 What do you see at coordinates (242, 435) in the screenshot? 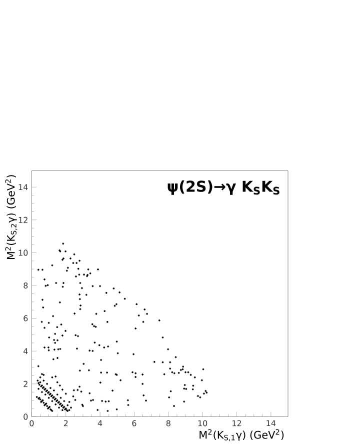
I see `x-axis-title: M$^{2}$(K$_{S,1}$γ) (GeV$^{2}$)` at bounding box center [242, 435].